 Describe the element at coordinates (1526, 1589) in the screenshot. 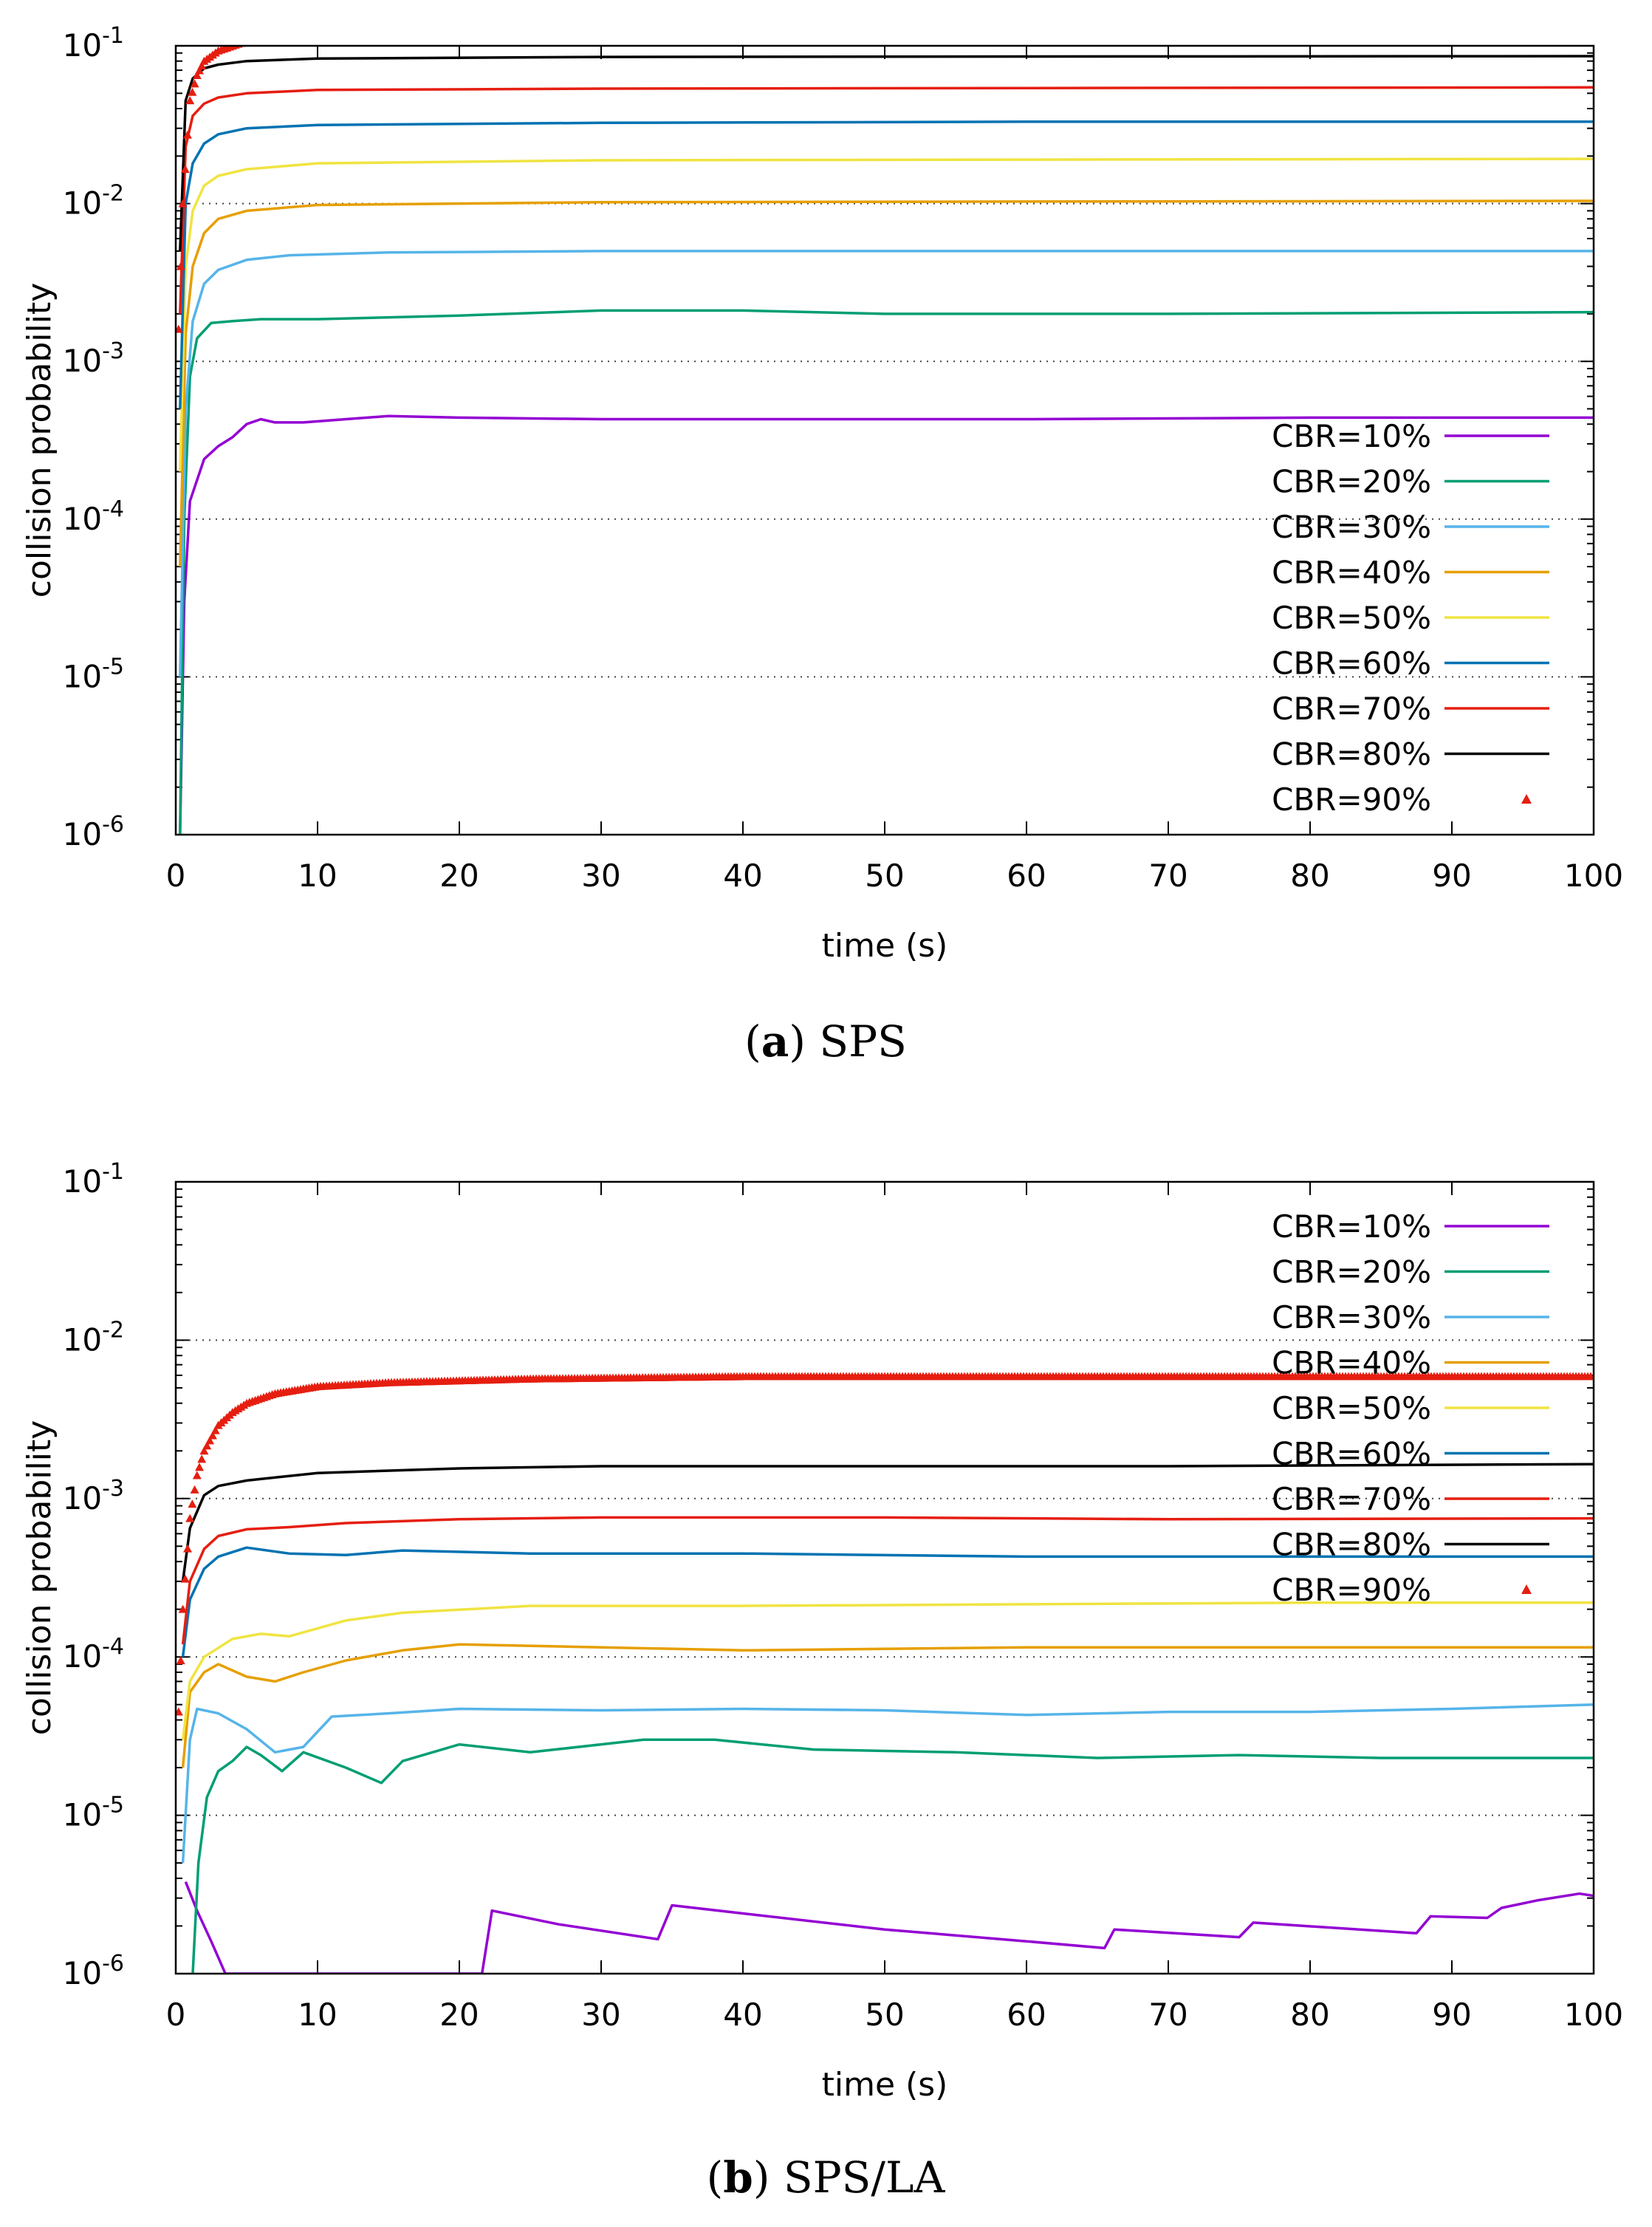

I see `legend-marker` at that location.